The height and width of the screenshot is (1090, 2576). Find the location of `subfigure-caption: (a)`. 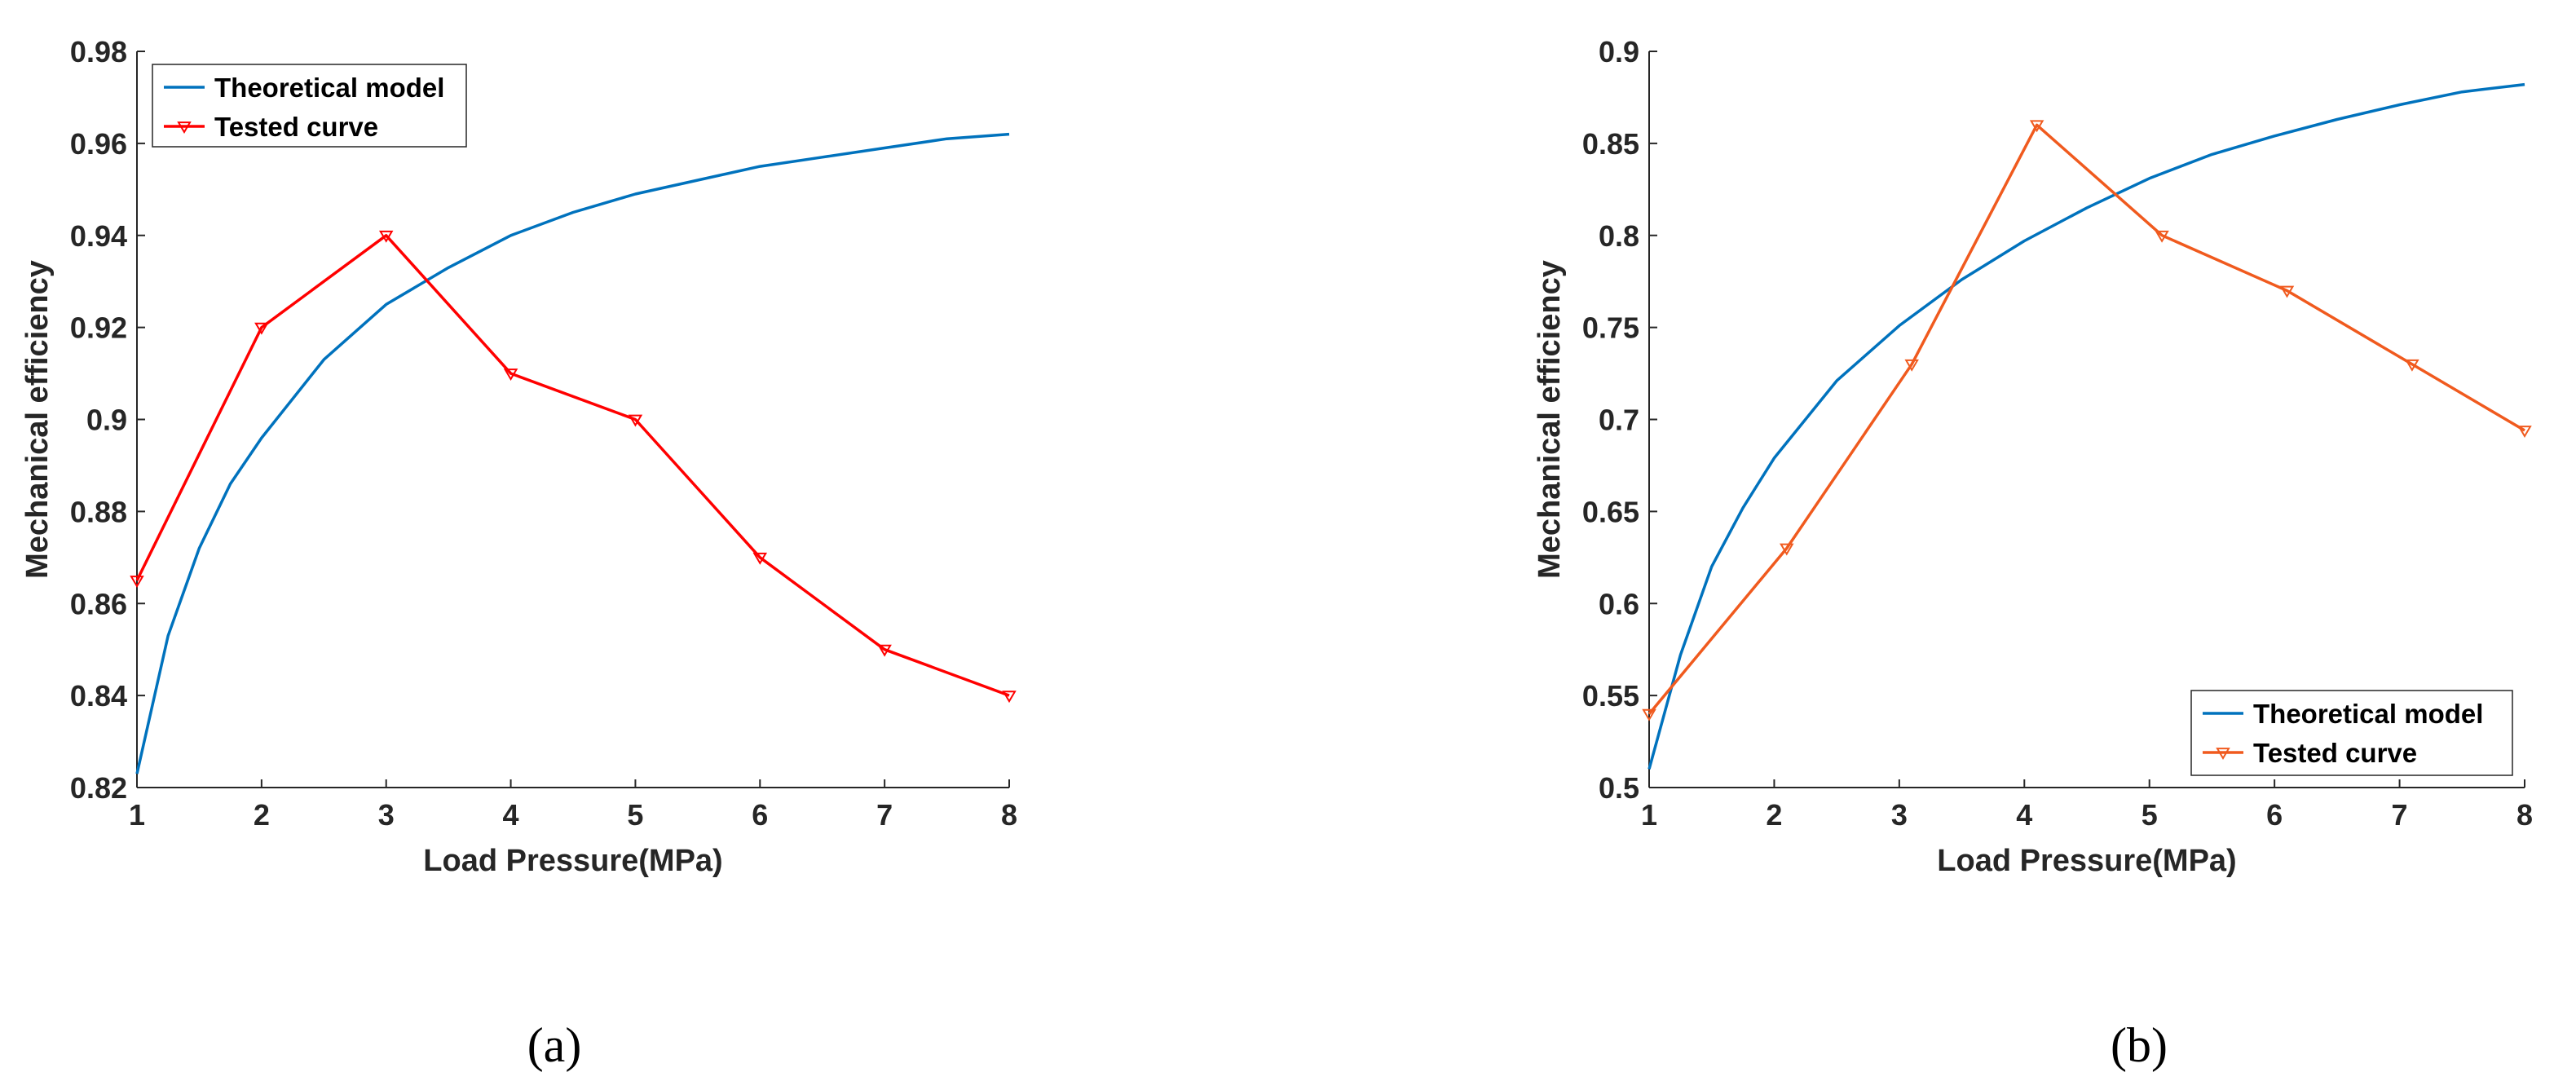

subfigure-caption: (a) is located at coordinates (554, 1045).